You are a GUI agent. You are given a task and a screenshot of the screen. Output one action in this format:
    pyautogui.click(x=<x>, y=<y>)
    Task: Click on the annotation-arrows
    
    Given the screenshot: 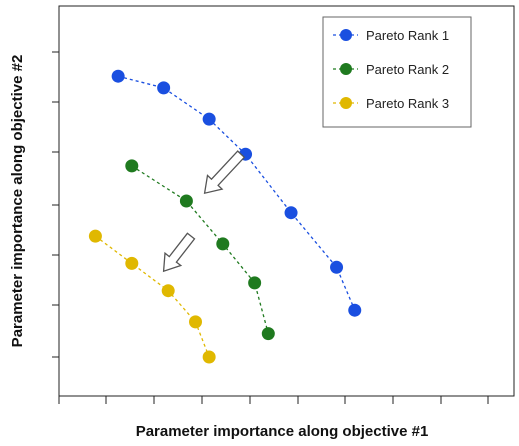 What is the action you would take?
    pyautogui.click(x=204, y=211)
    